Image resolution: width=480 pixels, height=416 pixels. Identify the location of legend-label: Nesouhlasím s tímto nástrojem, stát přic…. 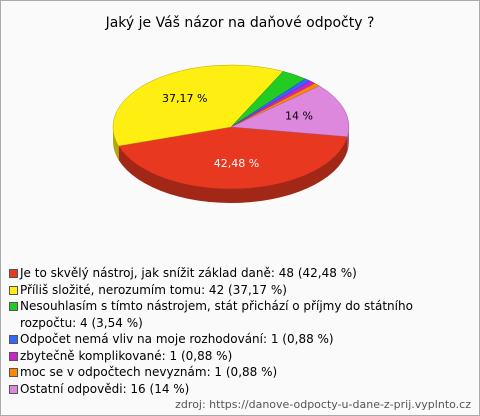
(216, 314).